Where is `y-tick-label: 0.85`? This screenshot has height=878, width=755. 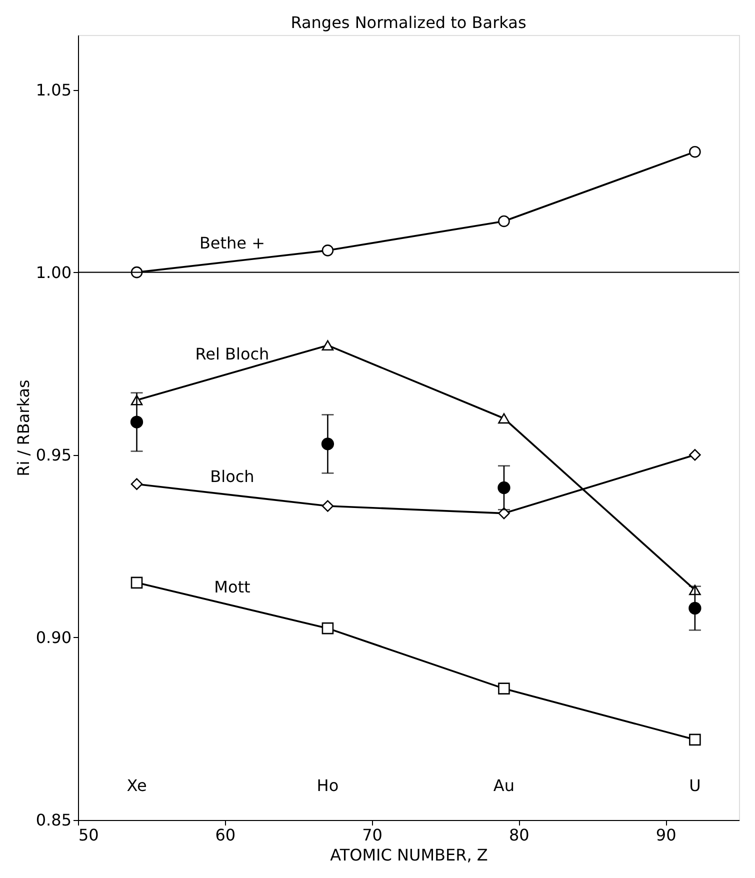
y-tick-label: 0.85 is located at coordinates (54, 820).